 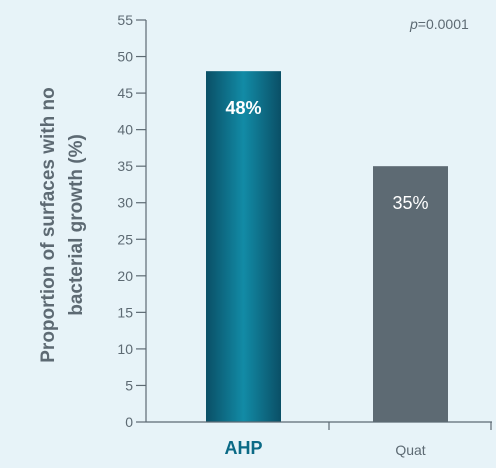 What do you see at coordinates (326, 155) in the screenshot?
I see `value-labels: 48% 35%` at bounding box center [326, 155].